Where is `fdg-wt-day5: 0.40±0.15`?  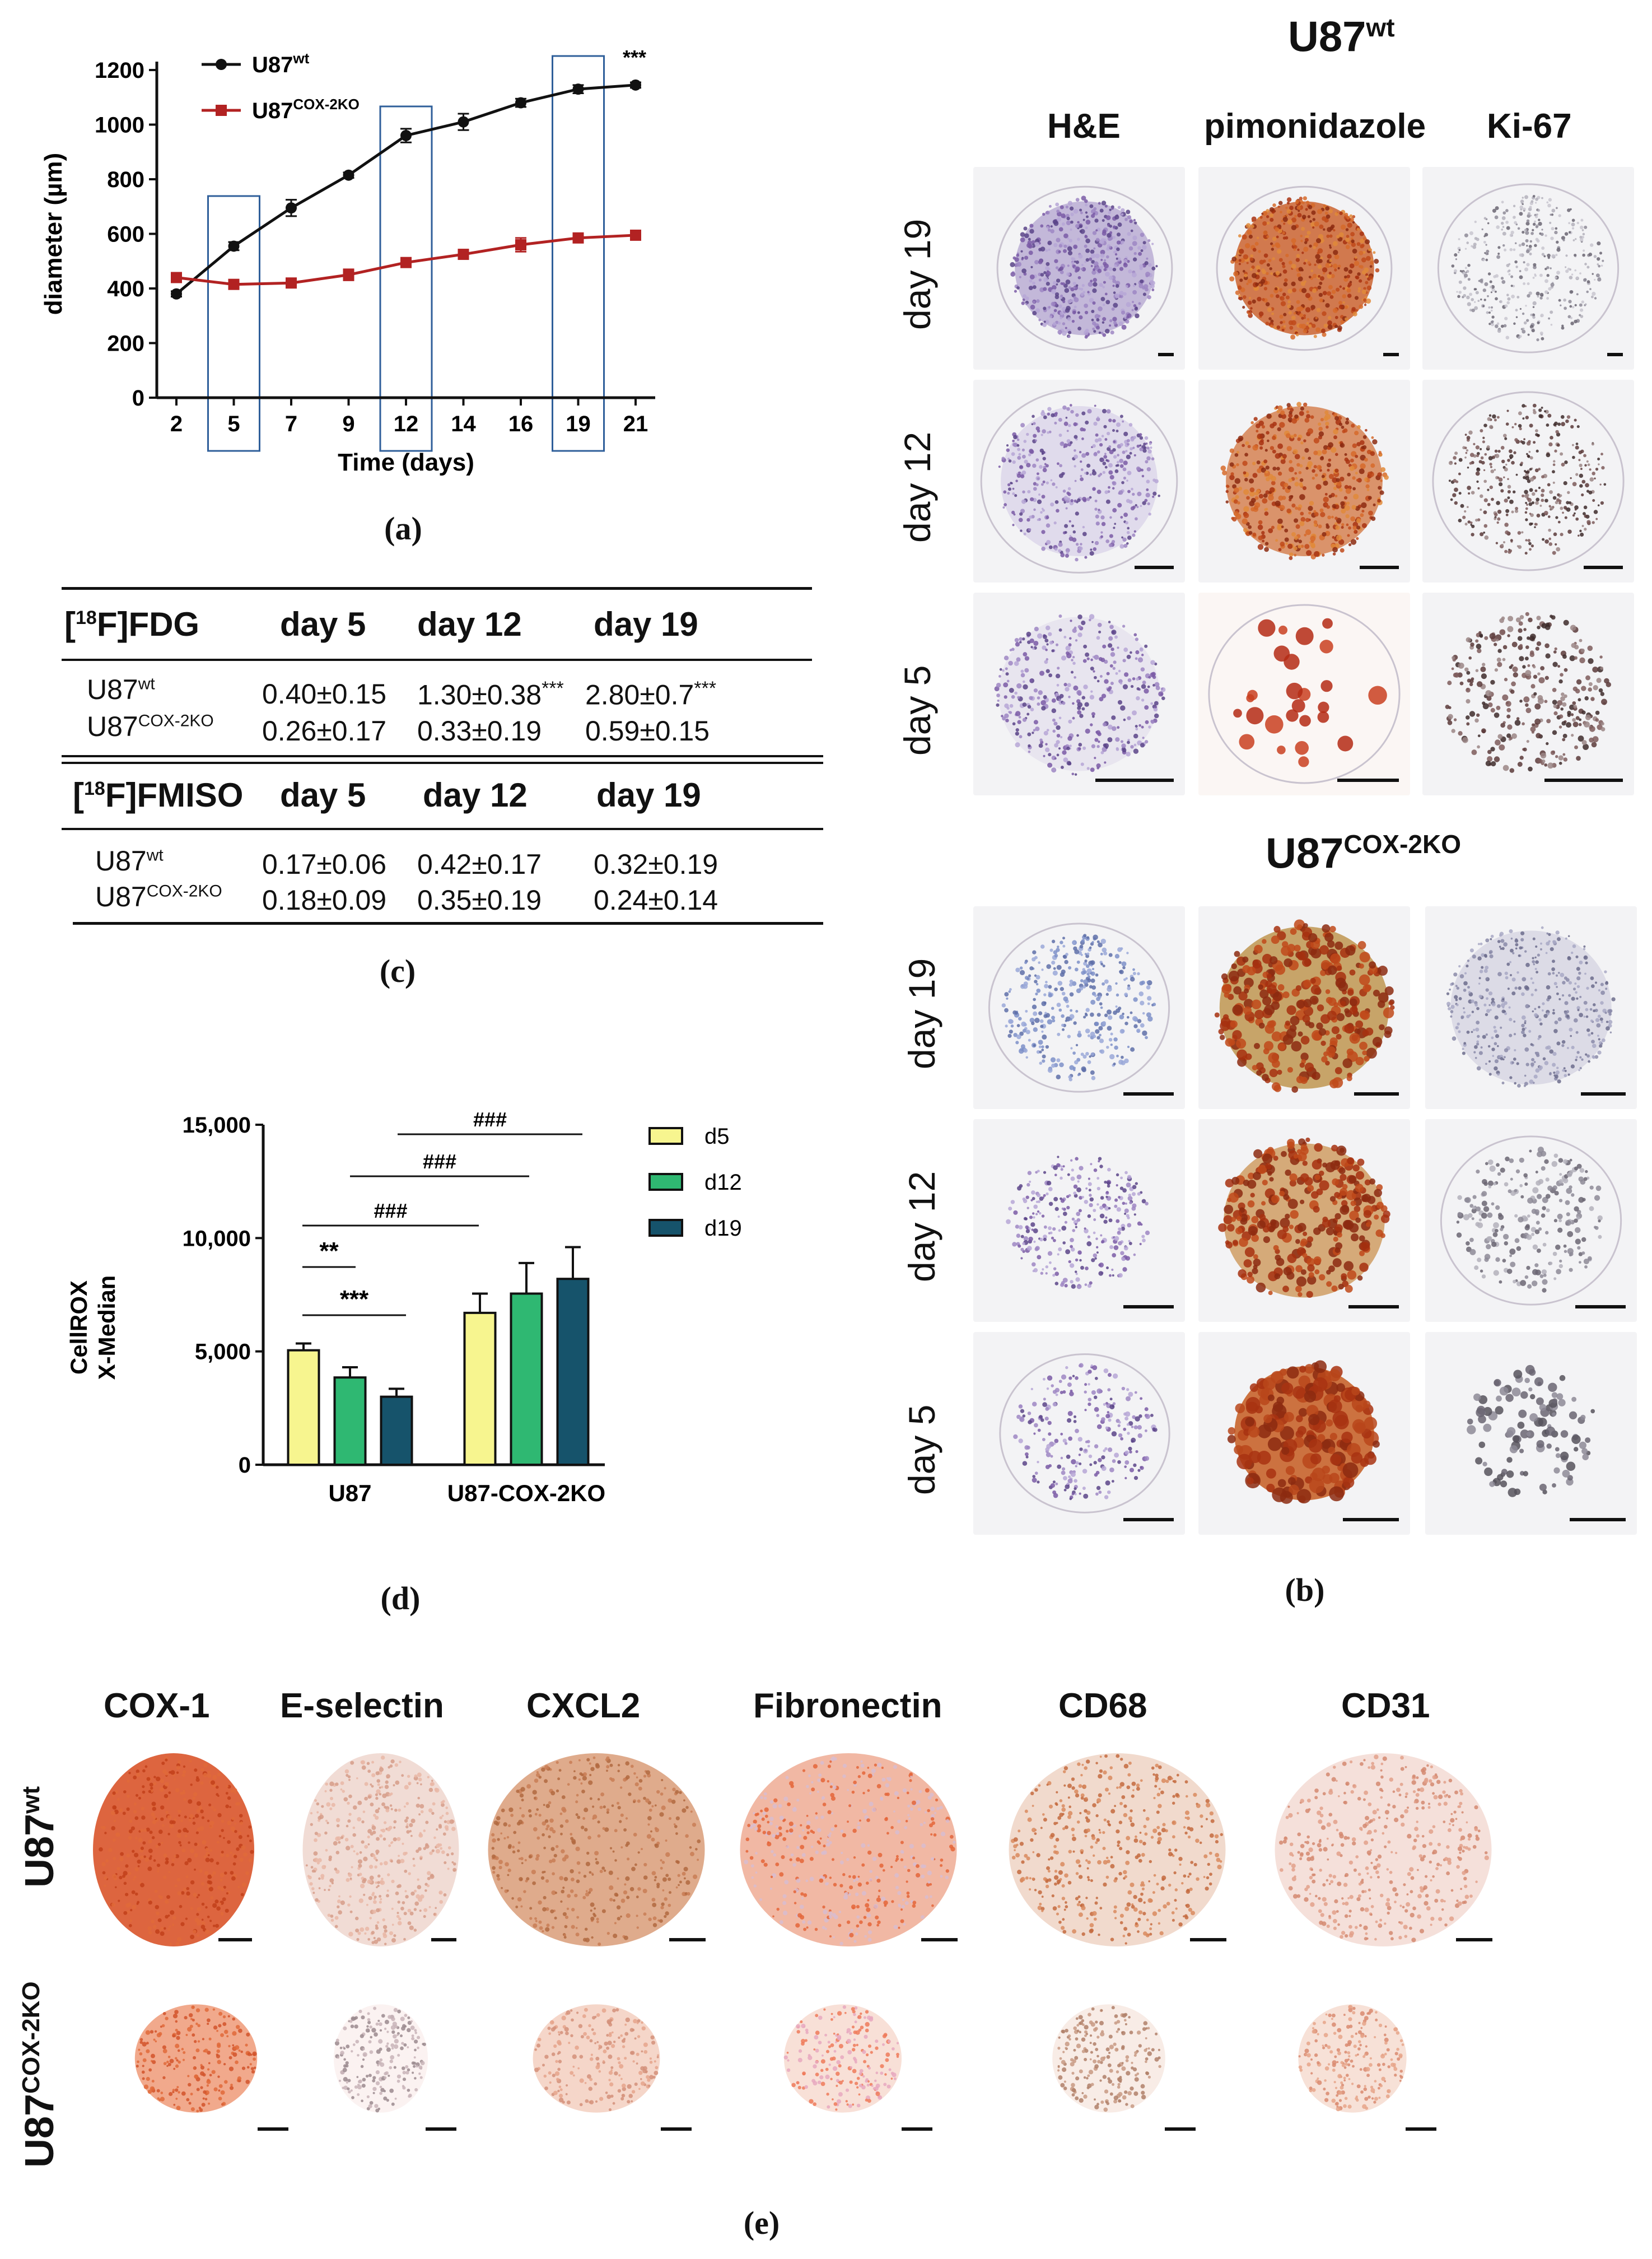 fdg-wt-day5: 0.40±0.15 is located at coordinates (325, 694).